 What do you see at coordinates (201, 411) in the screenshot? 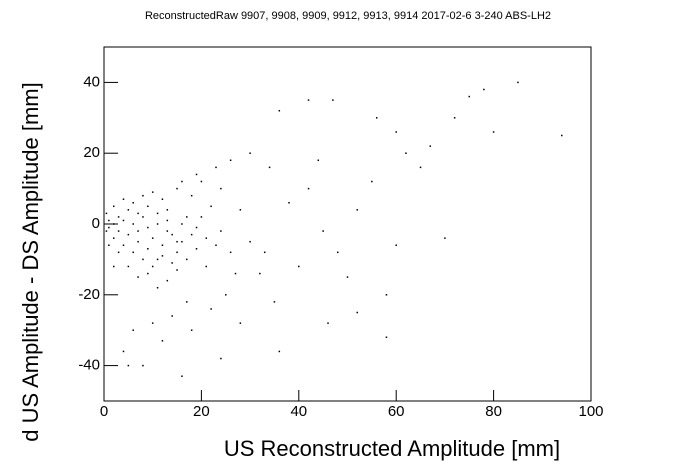
I see `x-tick-label: 20` at bounding box center [201, 411].